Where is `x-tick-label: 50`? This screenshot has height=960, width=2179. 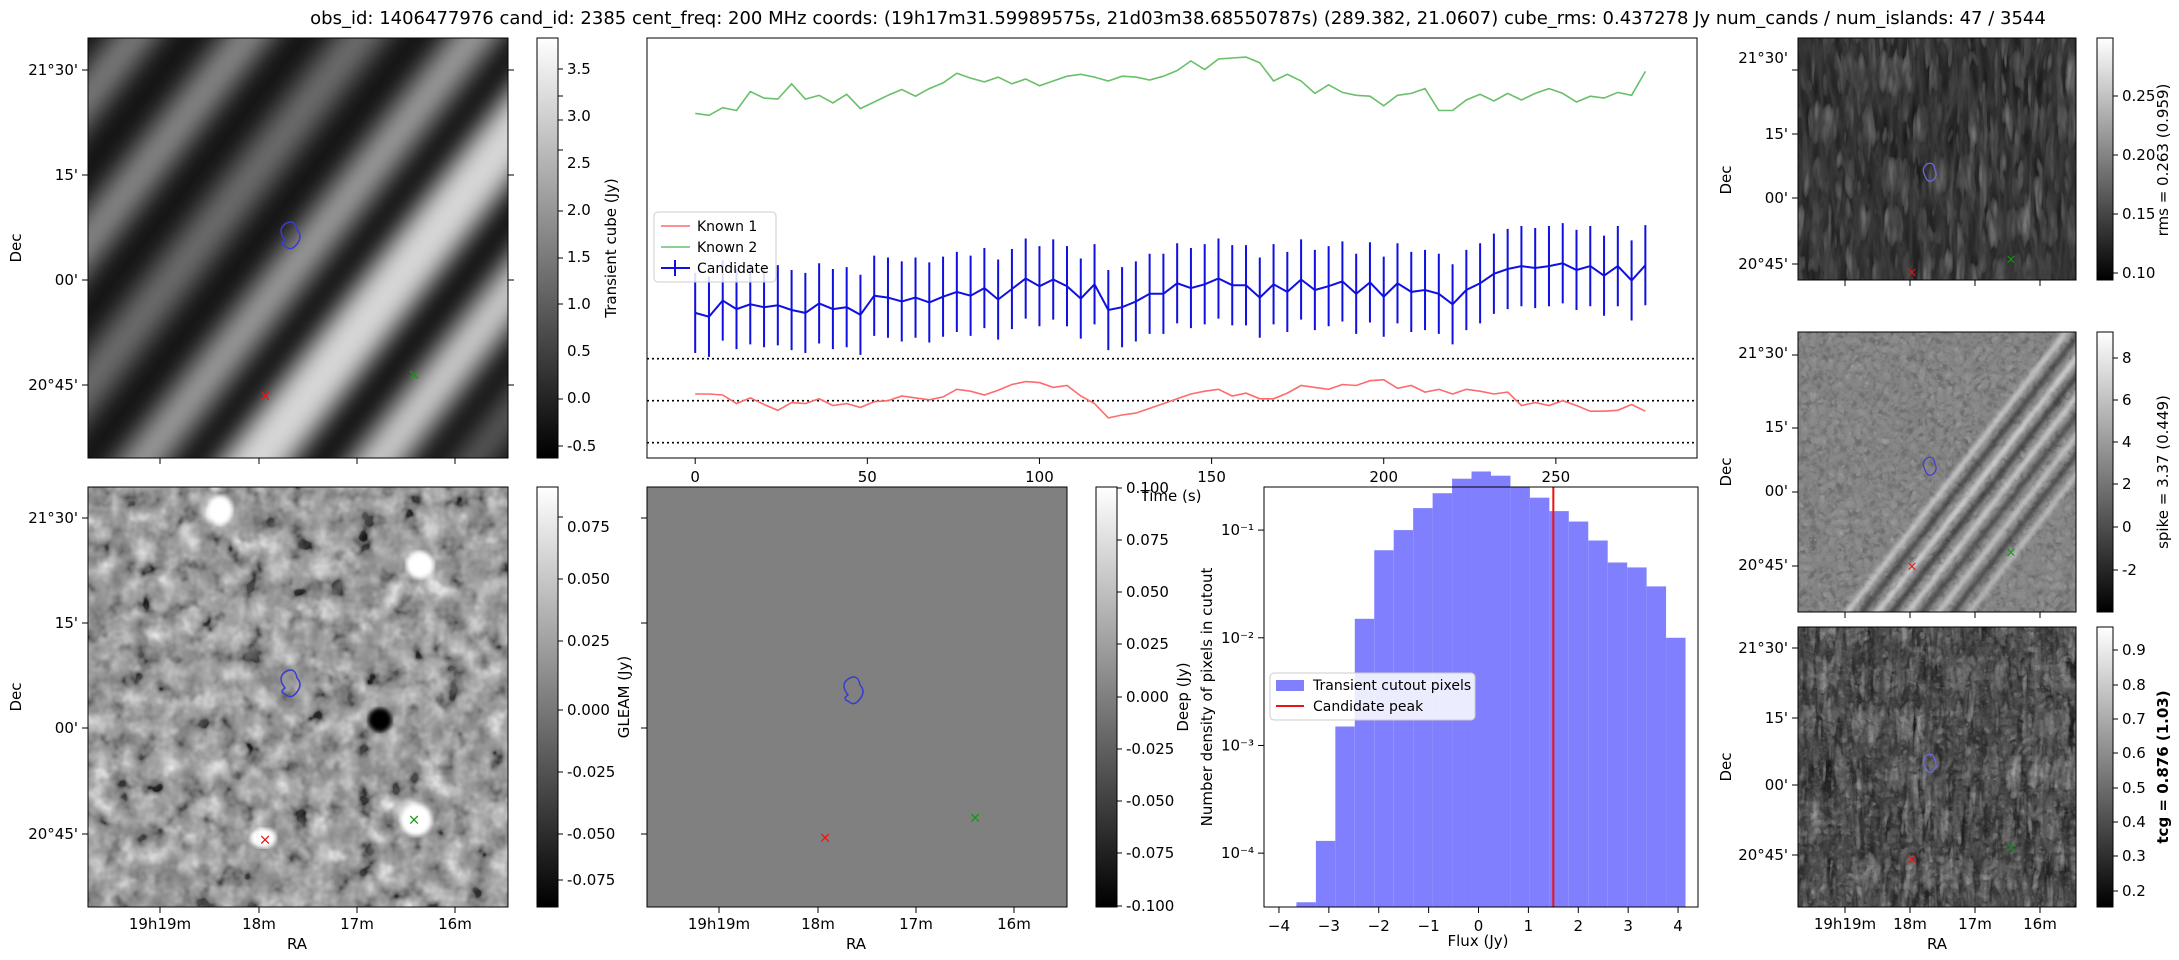
x-tick-label: 50 is located at coordinates (867, 477).